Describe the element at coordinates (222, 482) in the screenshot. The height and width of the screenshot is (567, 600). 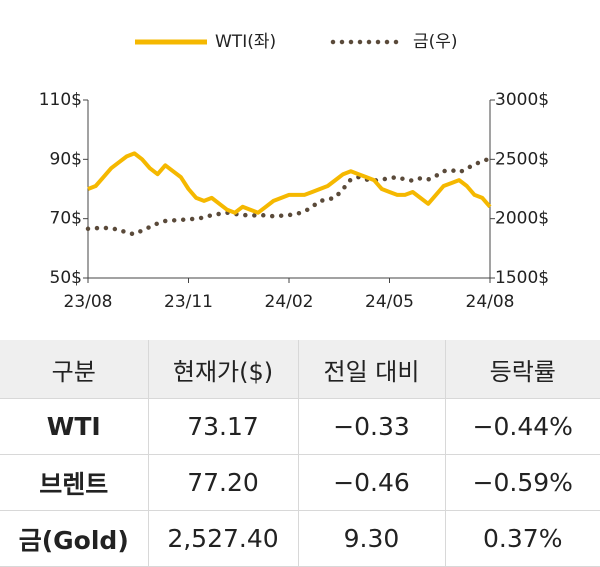
I see `table-cell: 77.20` at that location.